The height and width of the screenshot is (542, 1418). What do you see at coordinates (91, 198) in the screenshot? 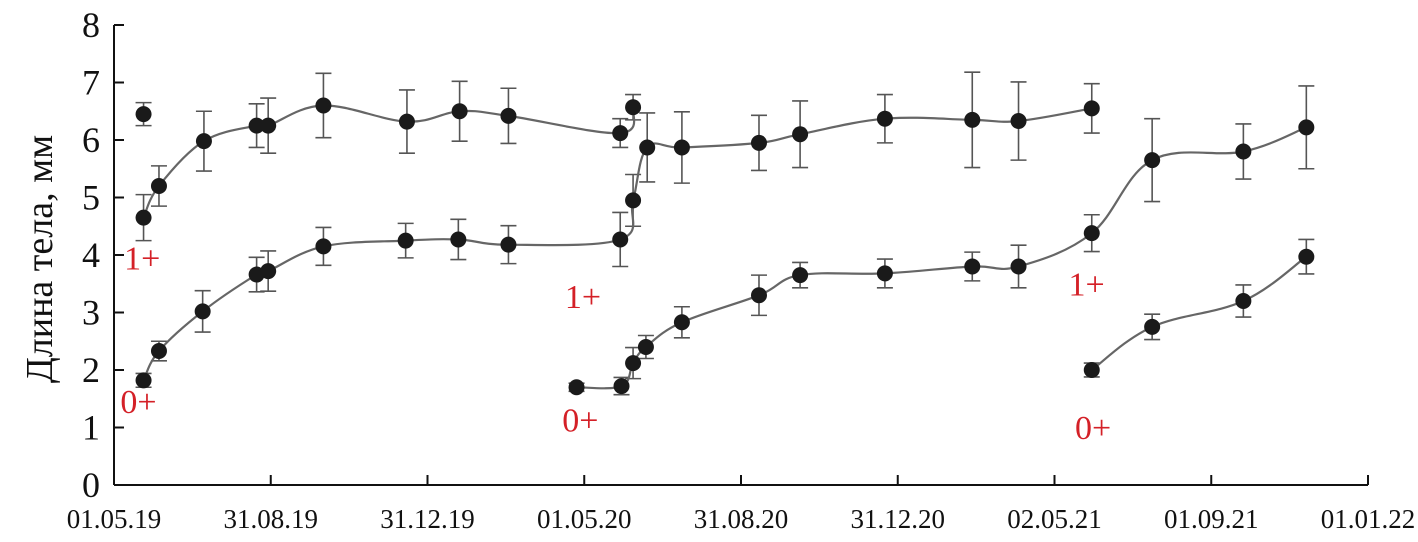
I see `y-tick-label: 5` at bounding box center [91, 198].